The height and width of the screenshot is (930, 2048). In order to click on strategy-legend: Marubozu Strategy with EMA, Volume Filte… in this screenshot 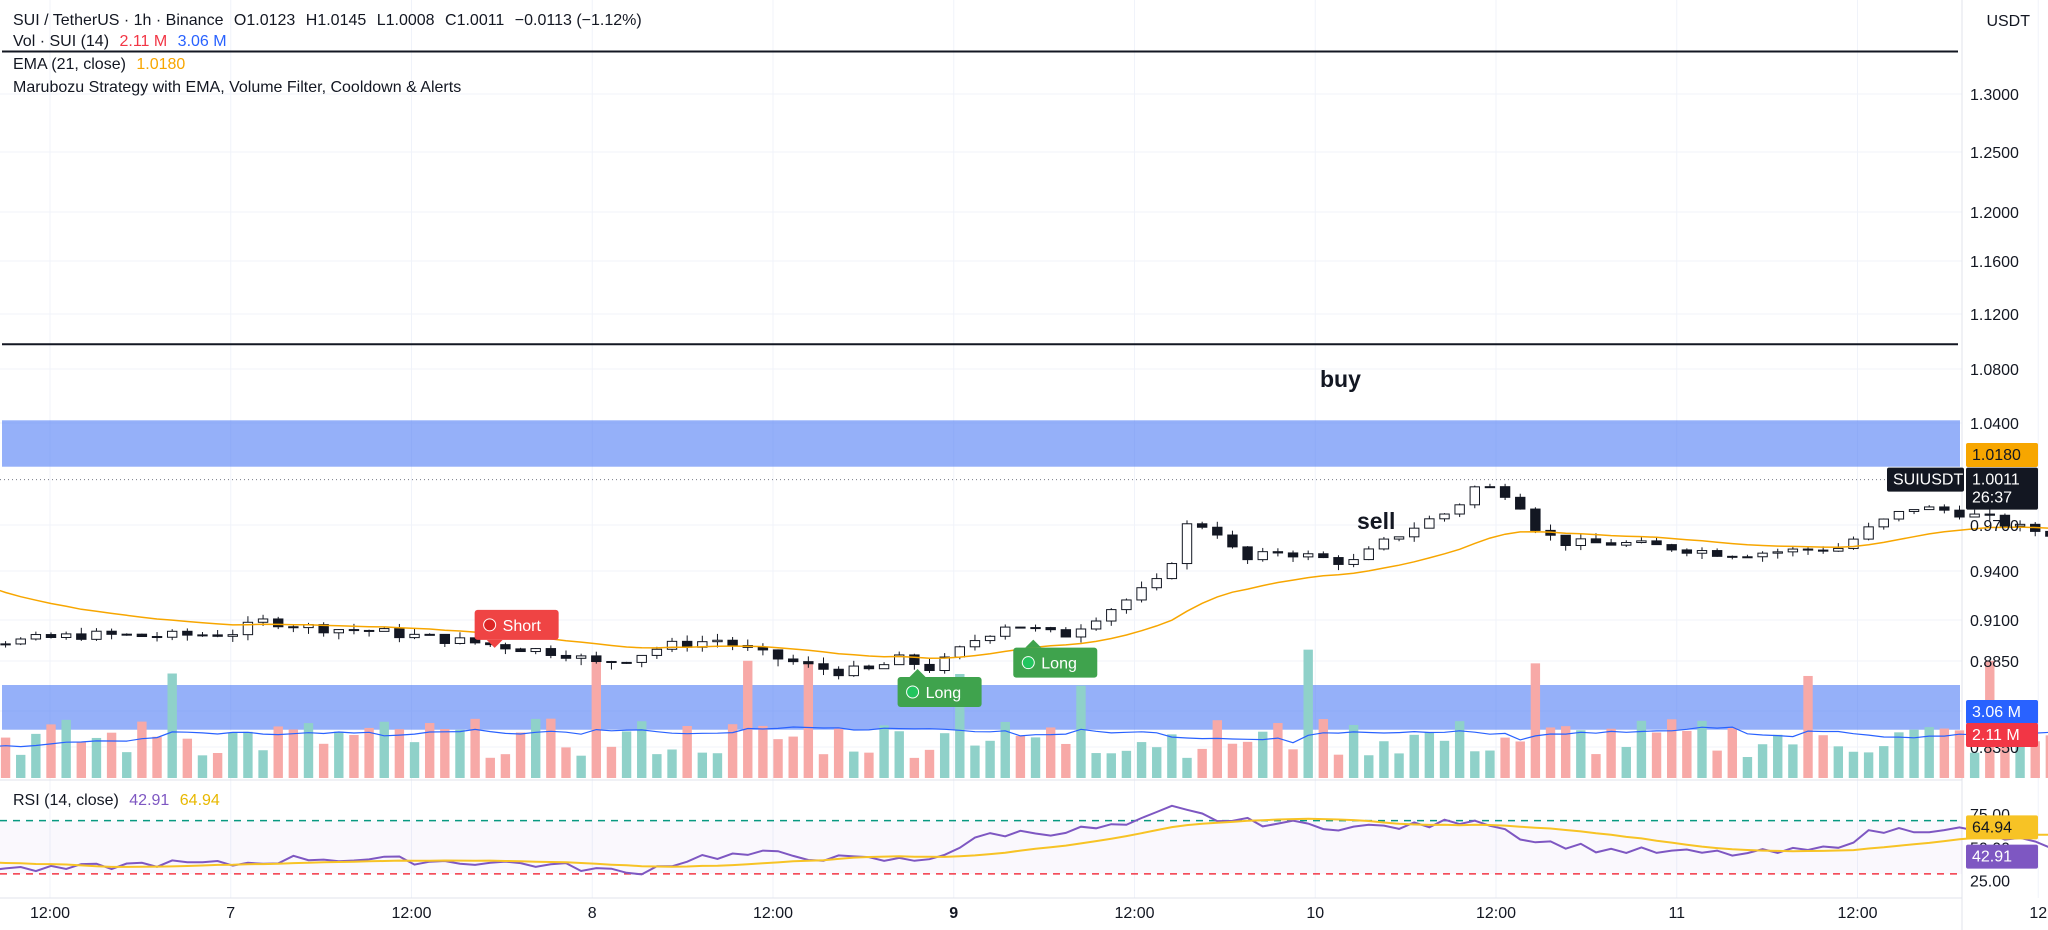, I will do `click(237, 88)`.